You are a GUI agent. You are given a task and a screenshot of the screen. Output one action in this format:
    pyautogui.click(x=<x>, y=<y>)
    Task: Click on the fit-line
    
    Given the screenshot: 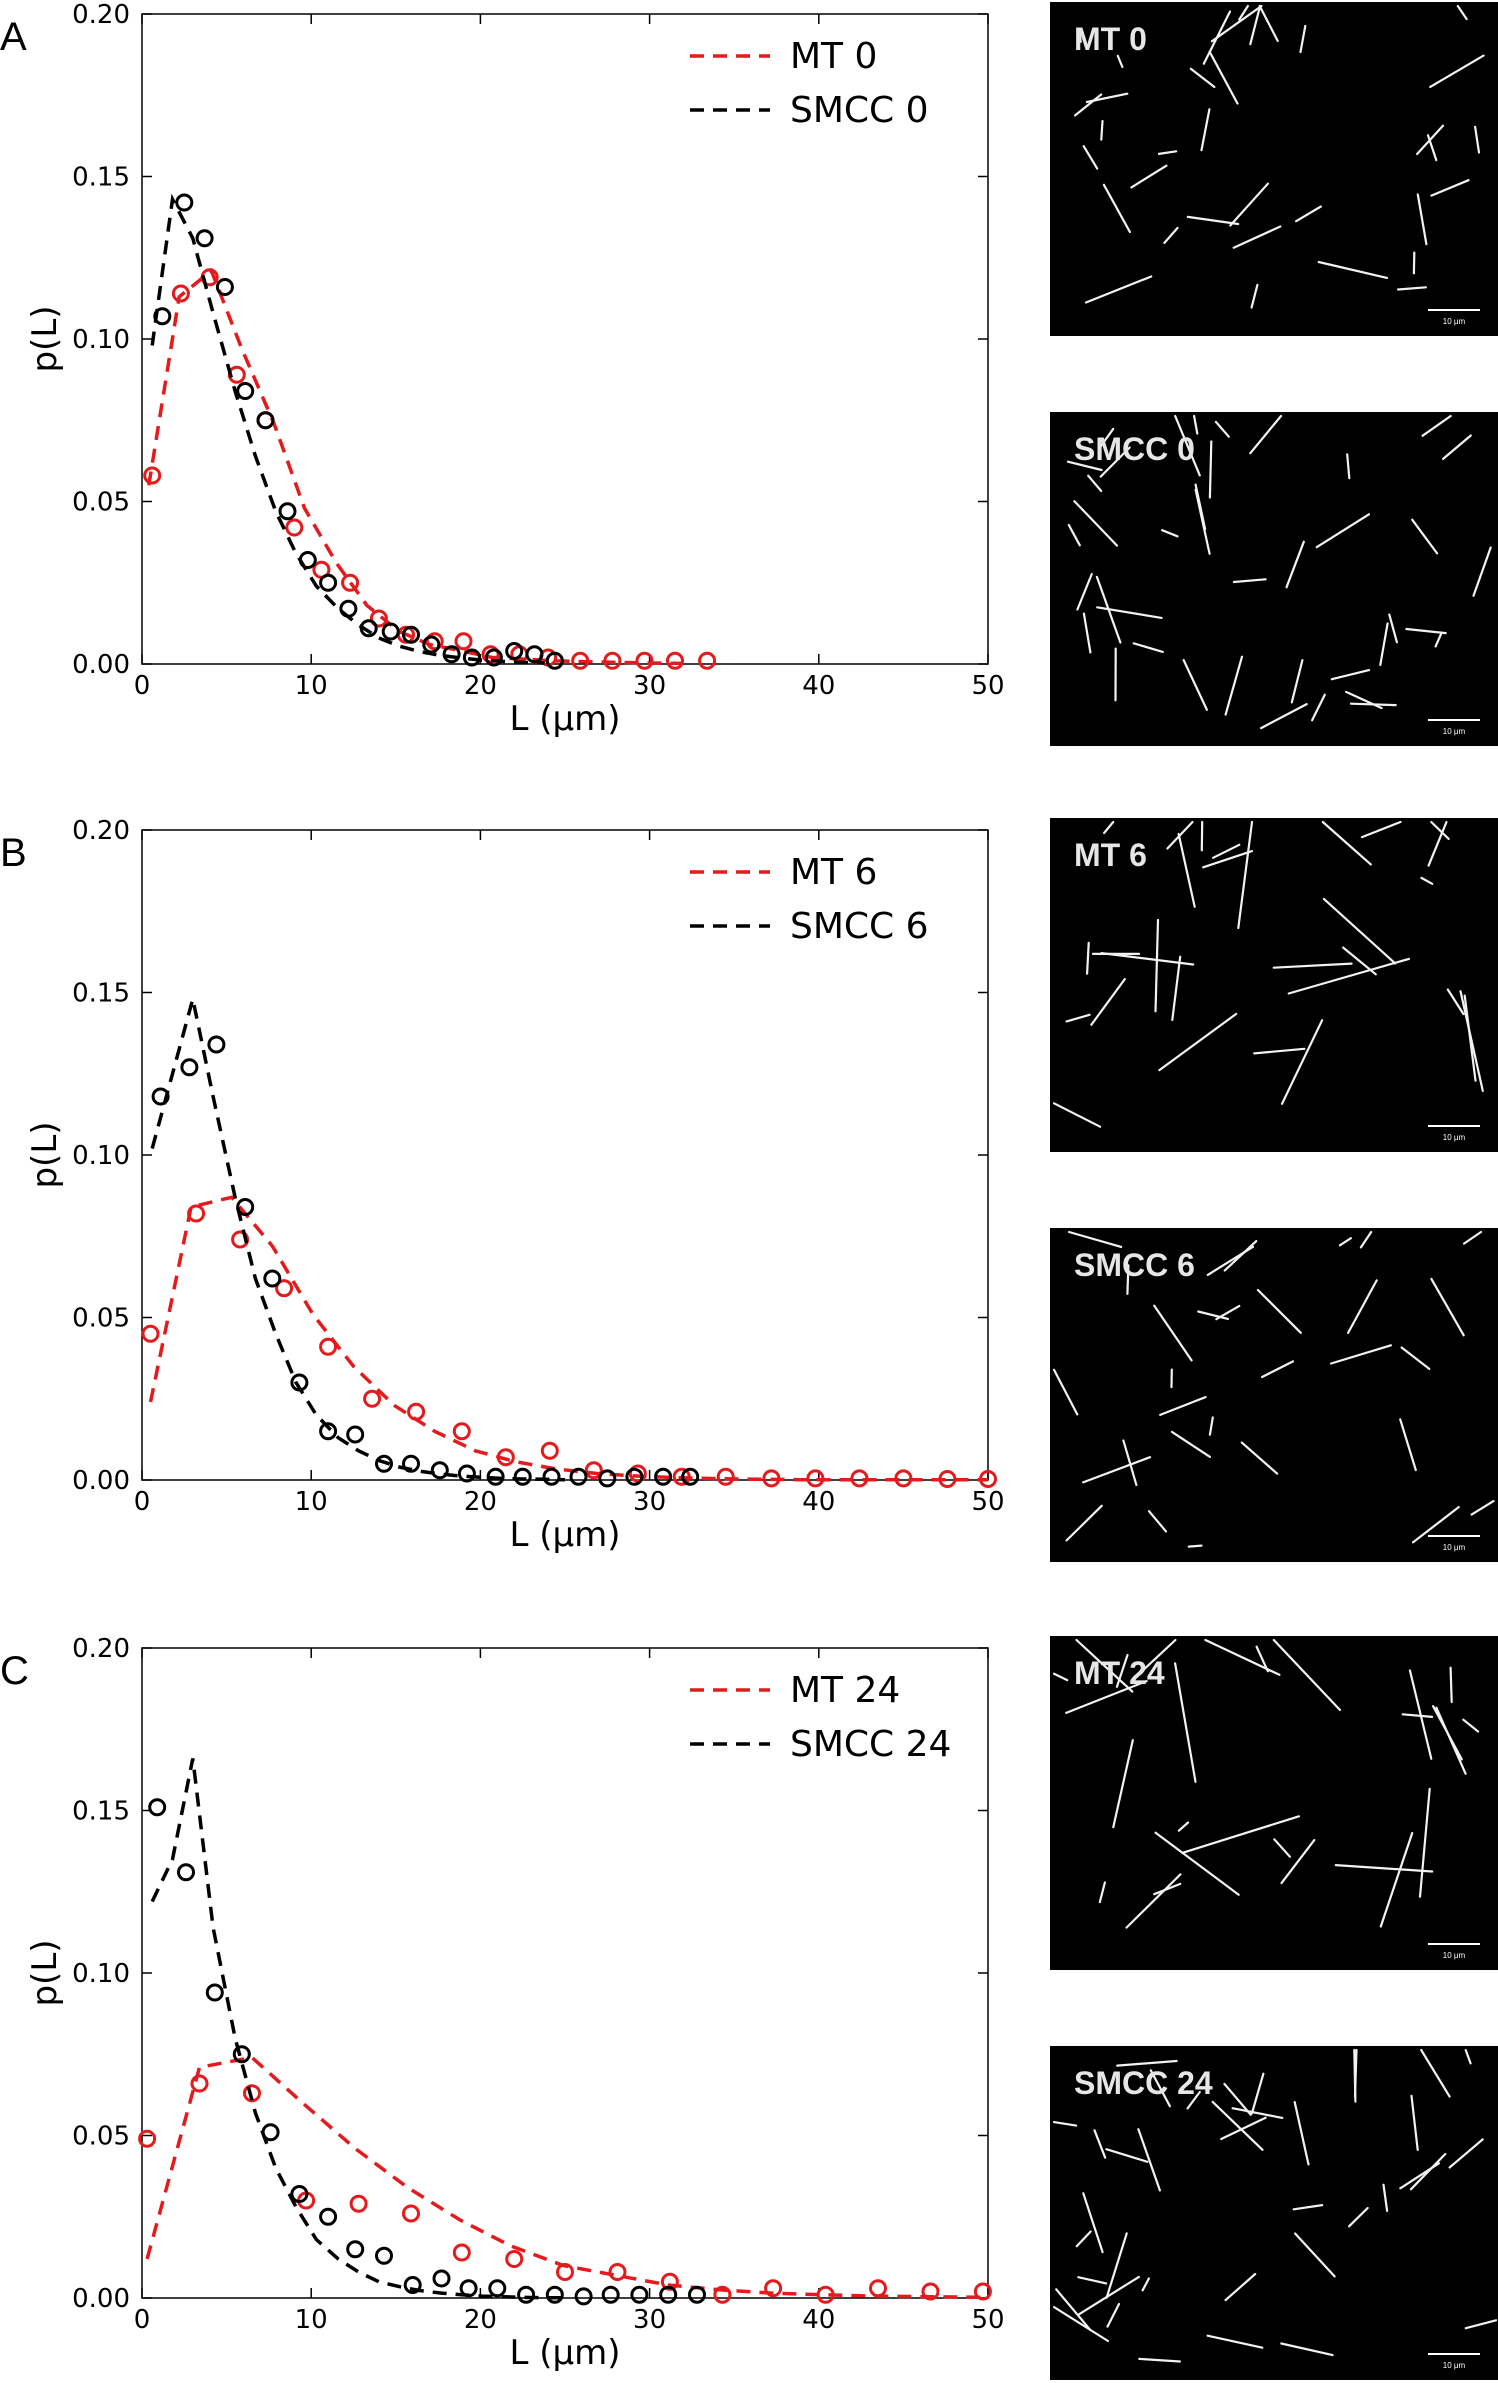 What is the action you would take?
    pyautogui.click(x=357, y=2029)
    